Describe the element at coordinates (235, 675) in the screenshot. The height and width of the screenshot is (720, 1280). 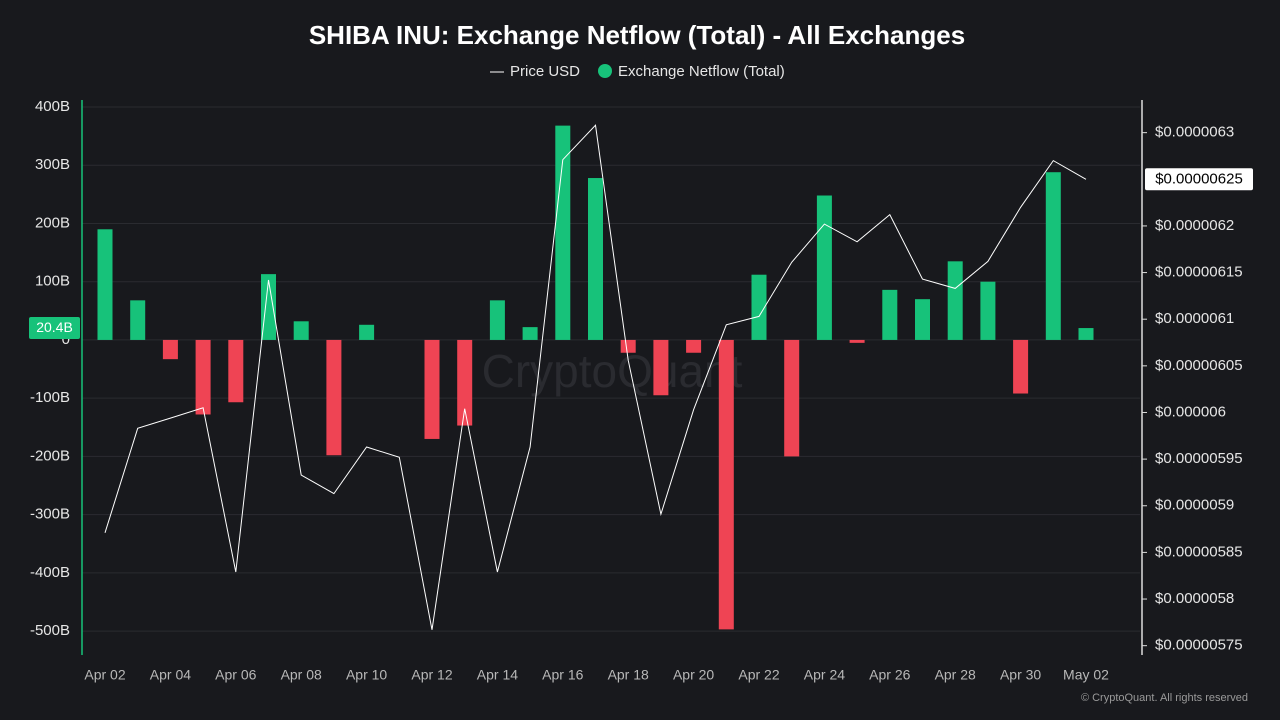
I see `x-tick-label: Apr 06` at that location.